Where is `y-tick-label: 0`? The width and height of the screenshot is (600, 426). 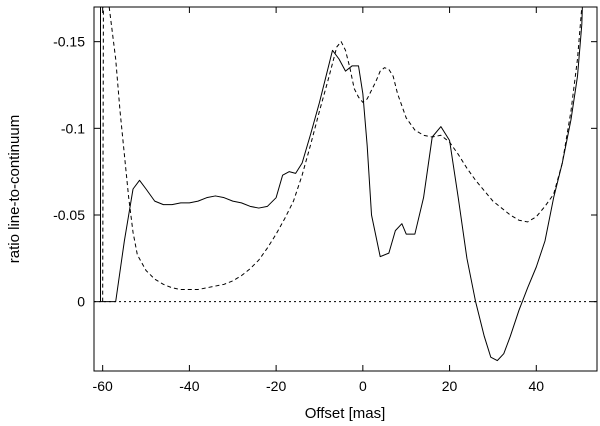 y-tick-label: 0 is located at coordinates (81, 302).